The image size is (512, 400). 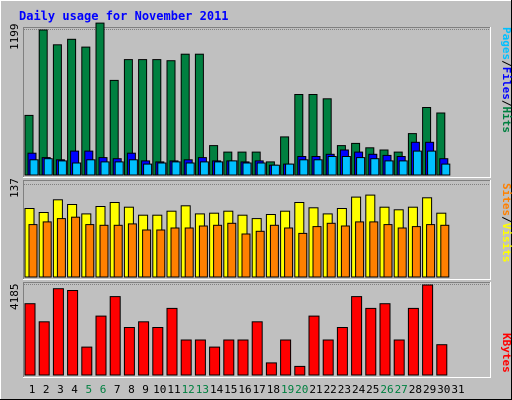 What do you see at coordinates (117, 389) in the screenshot?
I see `day-label-7: 7` at bounding box center [117, 389].